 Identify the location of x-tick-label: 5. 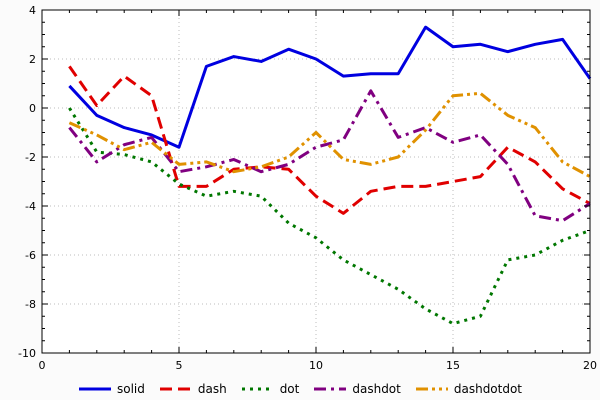
(179, 365).